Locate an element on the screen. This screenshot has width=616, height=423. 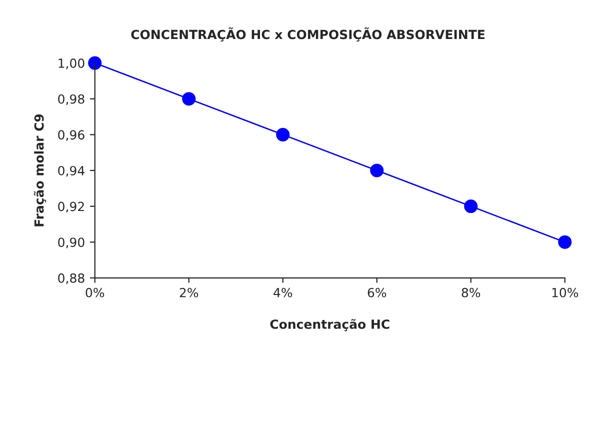
y-tick-label: 1,00 is located at coordinates (71, 64).